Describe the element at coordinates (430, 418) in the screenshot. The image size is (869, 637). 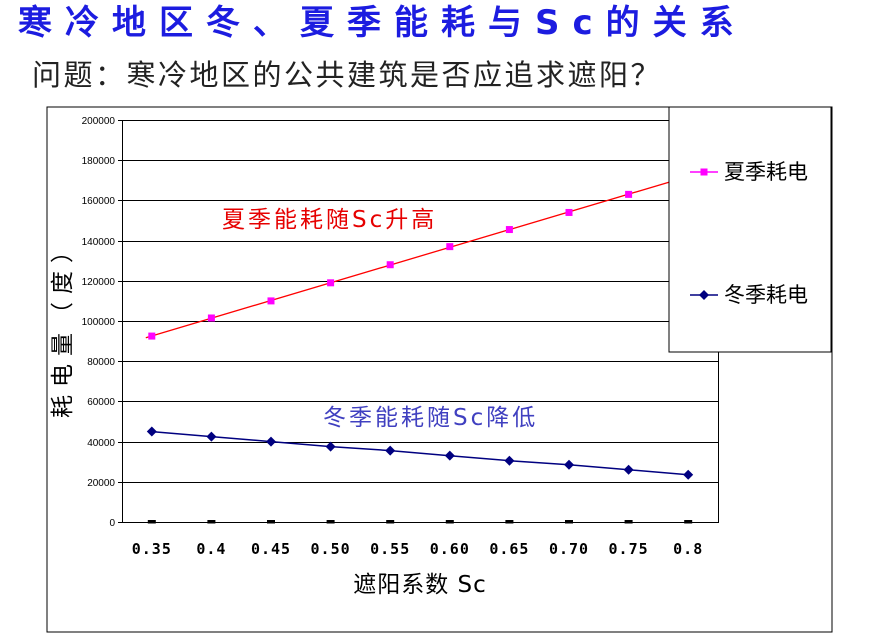
I see `annotation-winter-trend: 冬季能耗随Sc降低` at that location.